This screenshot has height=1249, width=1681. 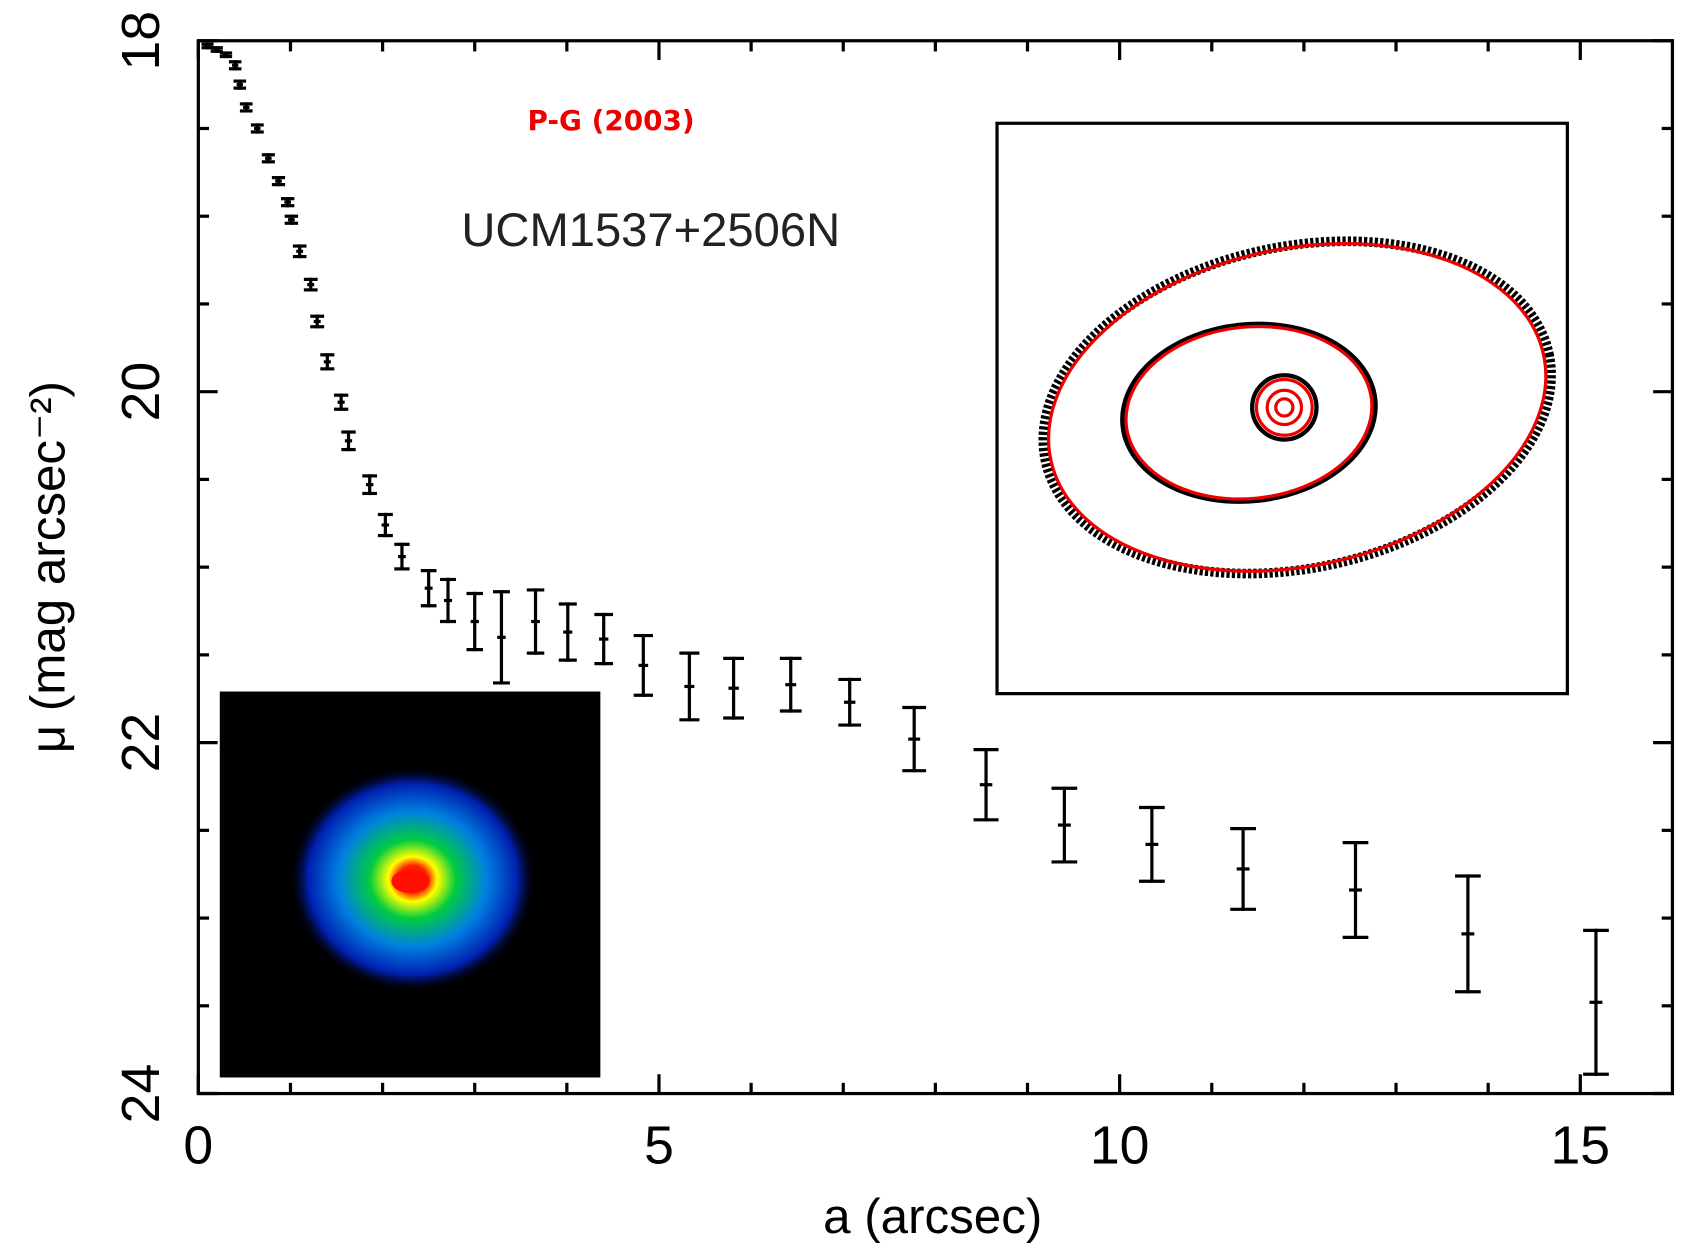 What do you see at coordinates (1580, 1145) in the screenshot?
I see `x-tick-label: 15` at bounding box center [1580, 1145].